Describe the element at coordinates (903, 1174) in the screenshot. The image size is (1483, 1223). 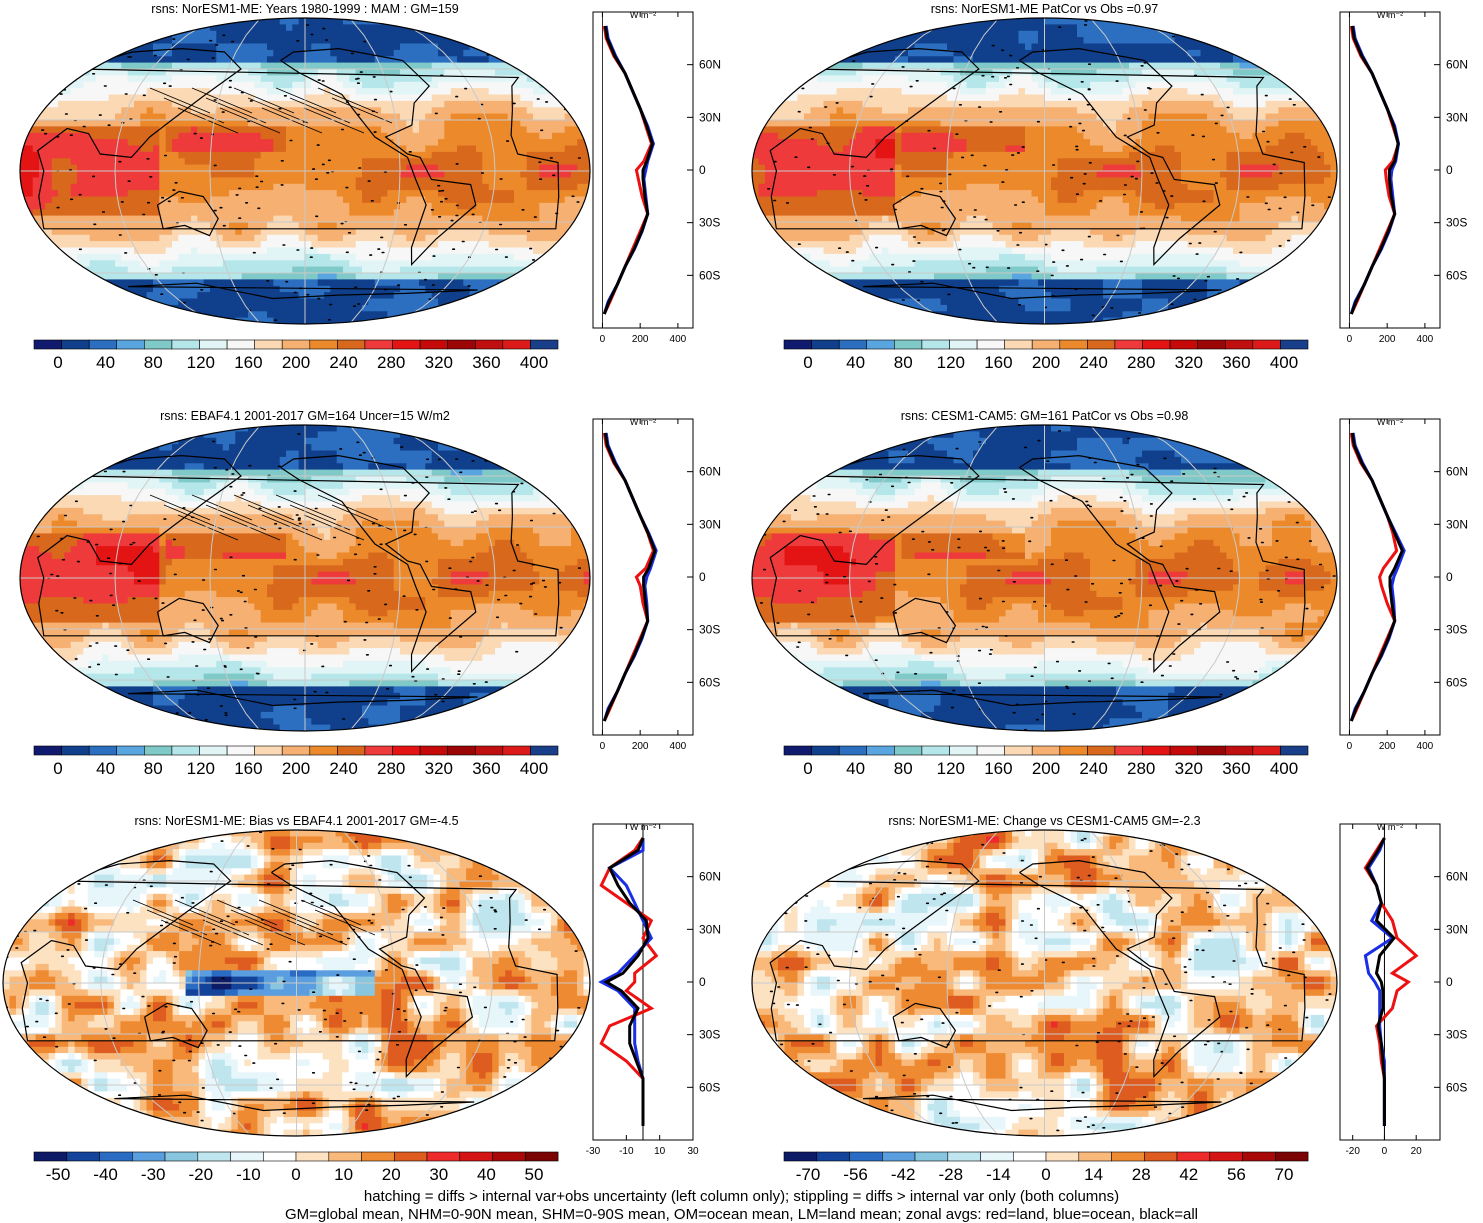
I see `colorbar-tick-label: -42` at that location.